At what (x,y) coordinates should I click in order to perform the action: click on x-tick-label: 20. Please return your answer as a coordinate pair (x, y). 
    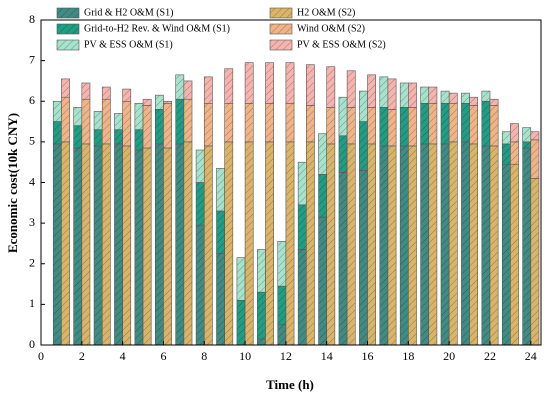
    Looking at the image, I should click on (449, 356).